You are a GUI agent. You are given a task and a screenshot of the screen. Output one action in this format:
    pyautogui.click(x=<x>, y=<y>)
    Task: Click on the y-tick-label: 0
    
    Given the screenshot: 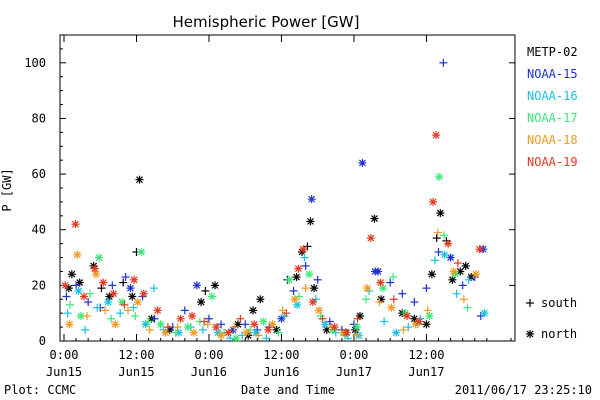 What is the action you would take?
    pyautogui.click(x=42, y=341)
    